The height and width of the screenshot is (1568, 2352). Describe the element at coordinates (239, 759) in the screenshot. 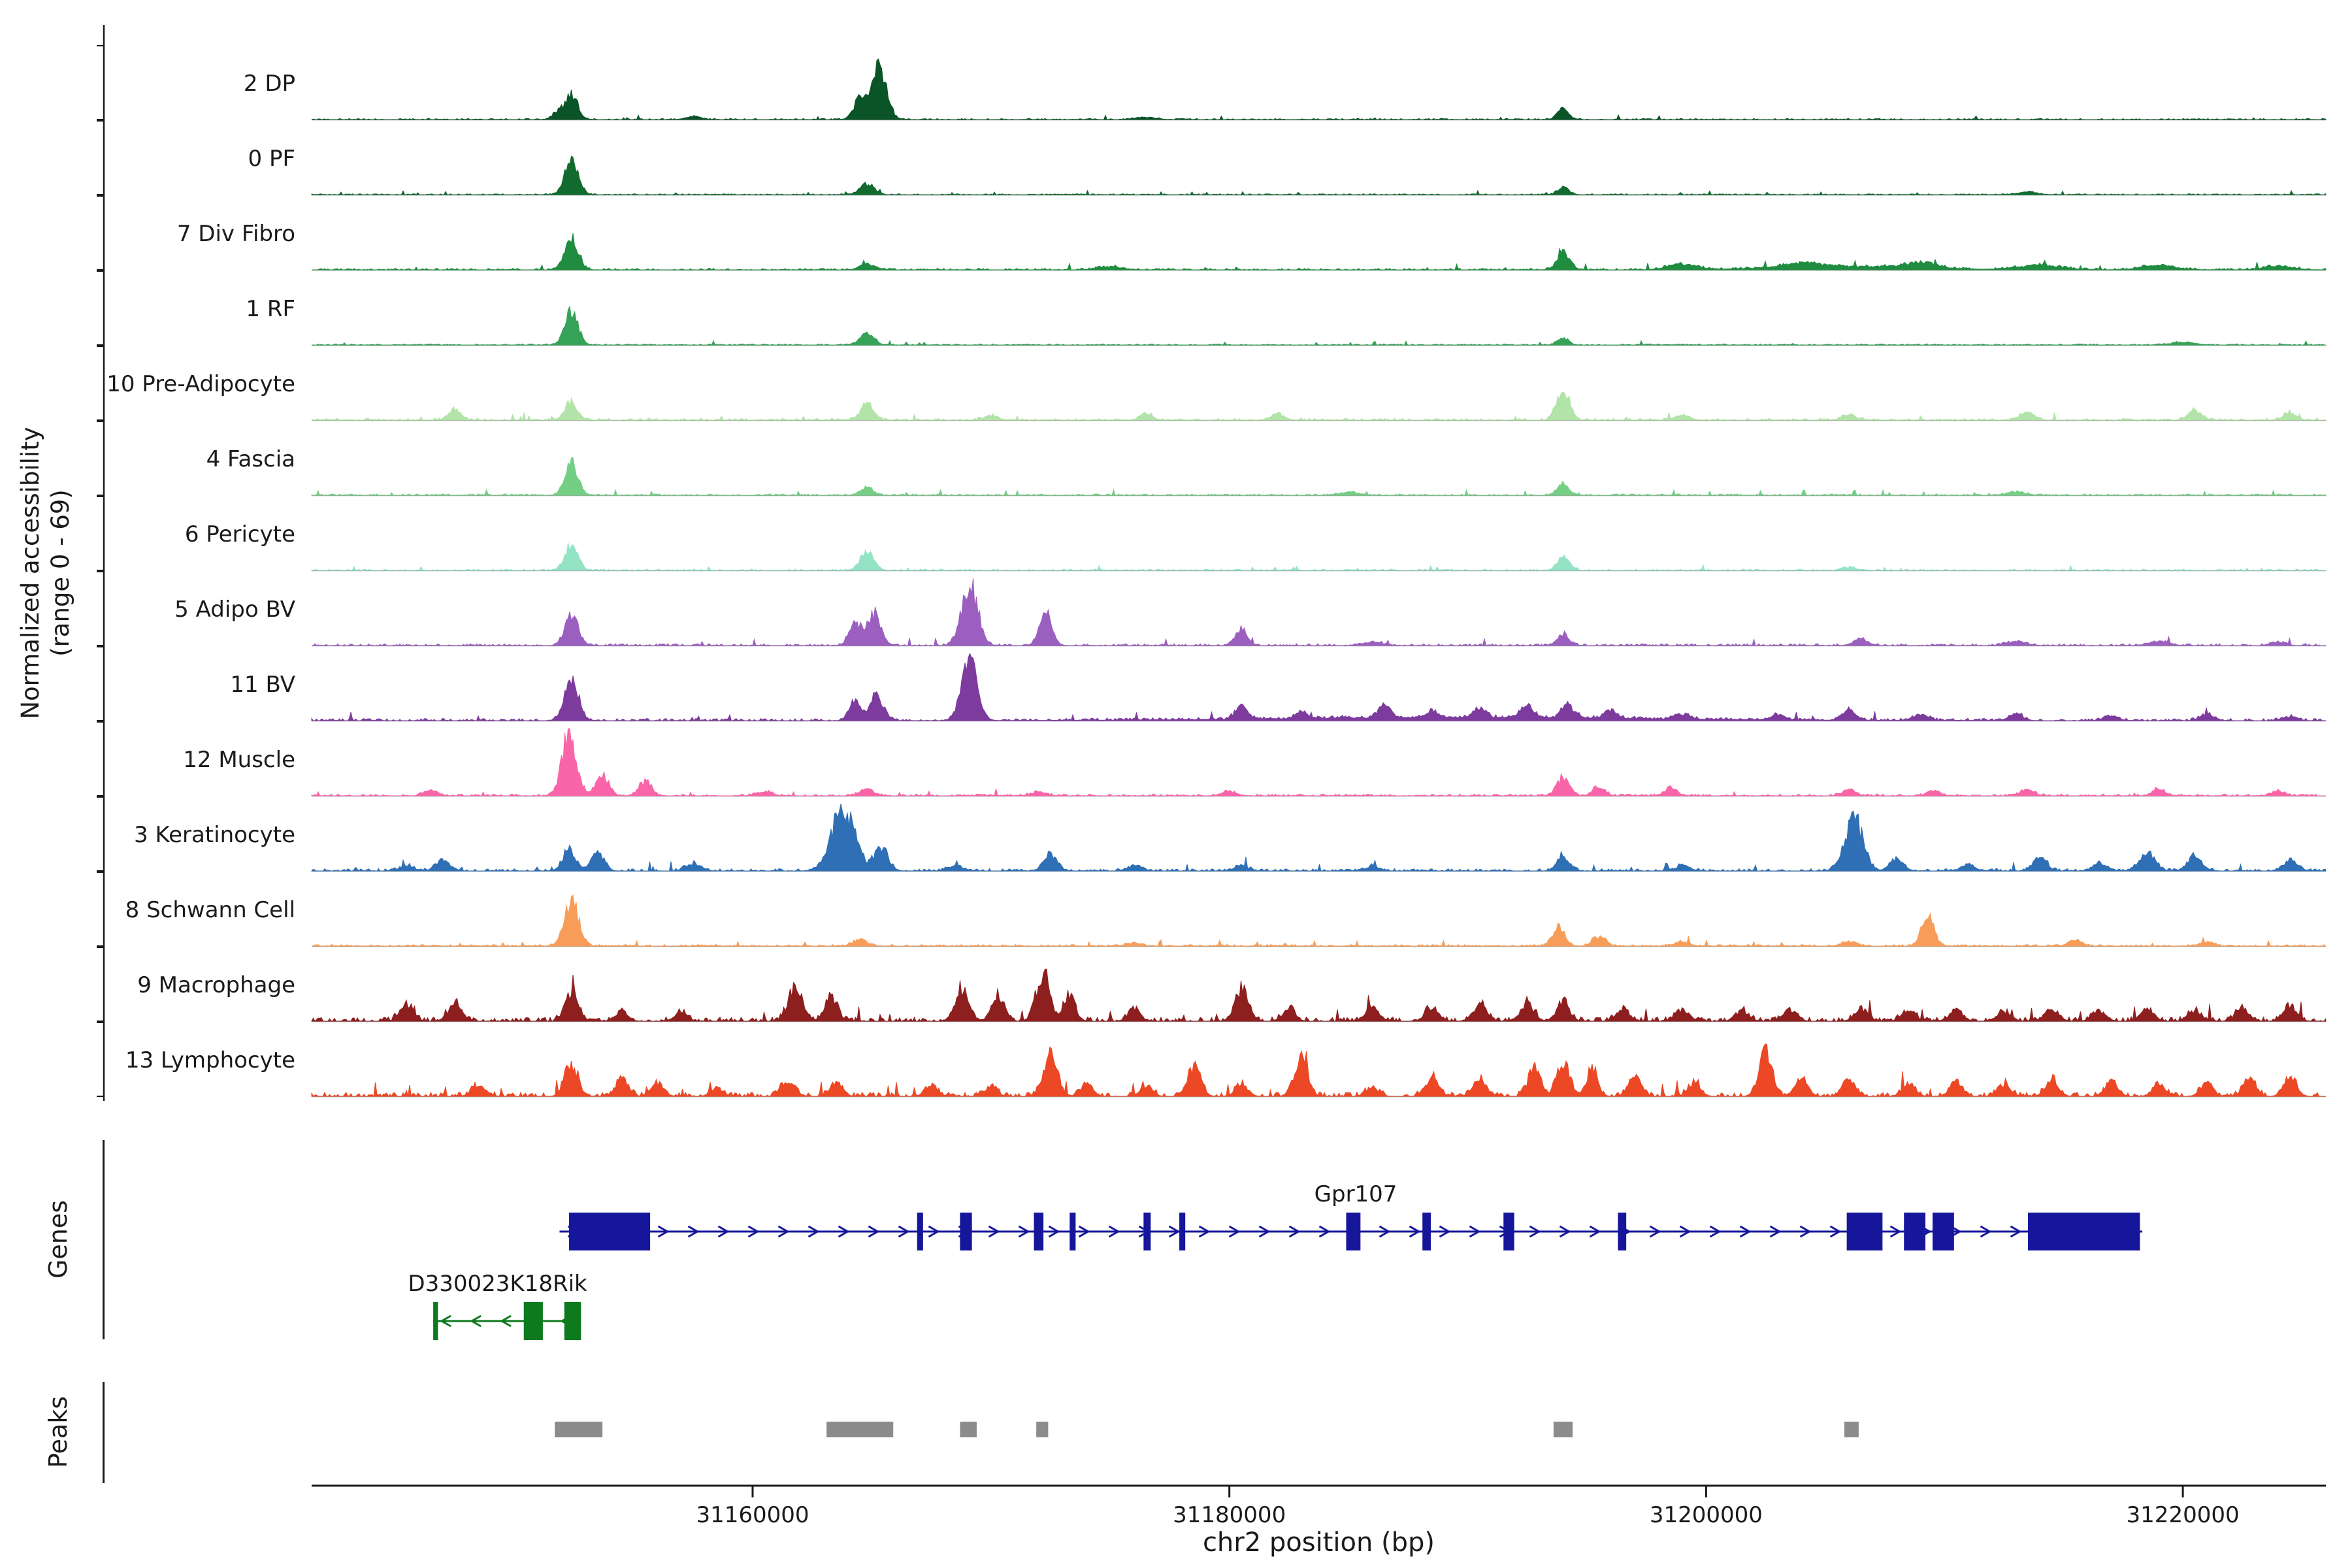

I see `track-label: 12 Muscle` at that location.